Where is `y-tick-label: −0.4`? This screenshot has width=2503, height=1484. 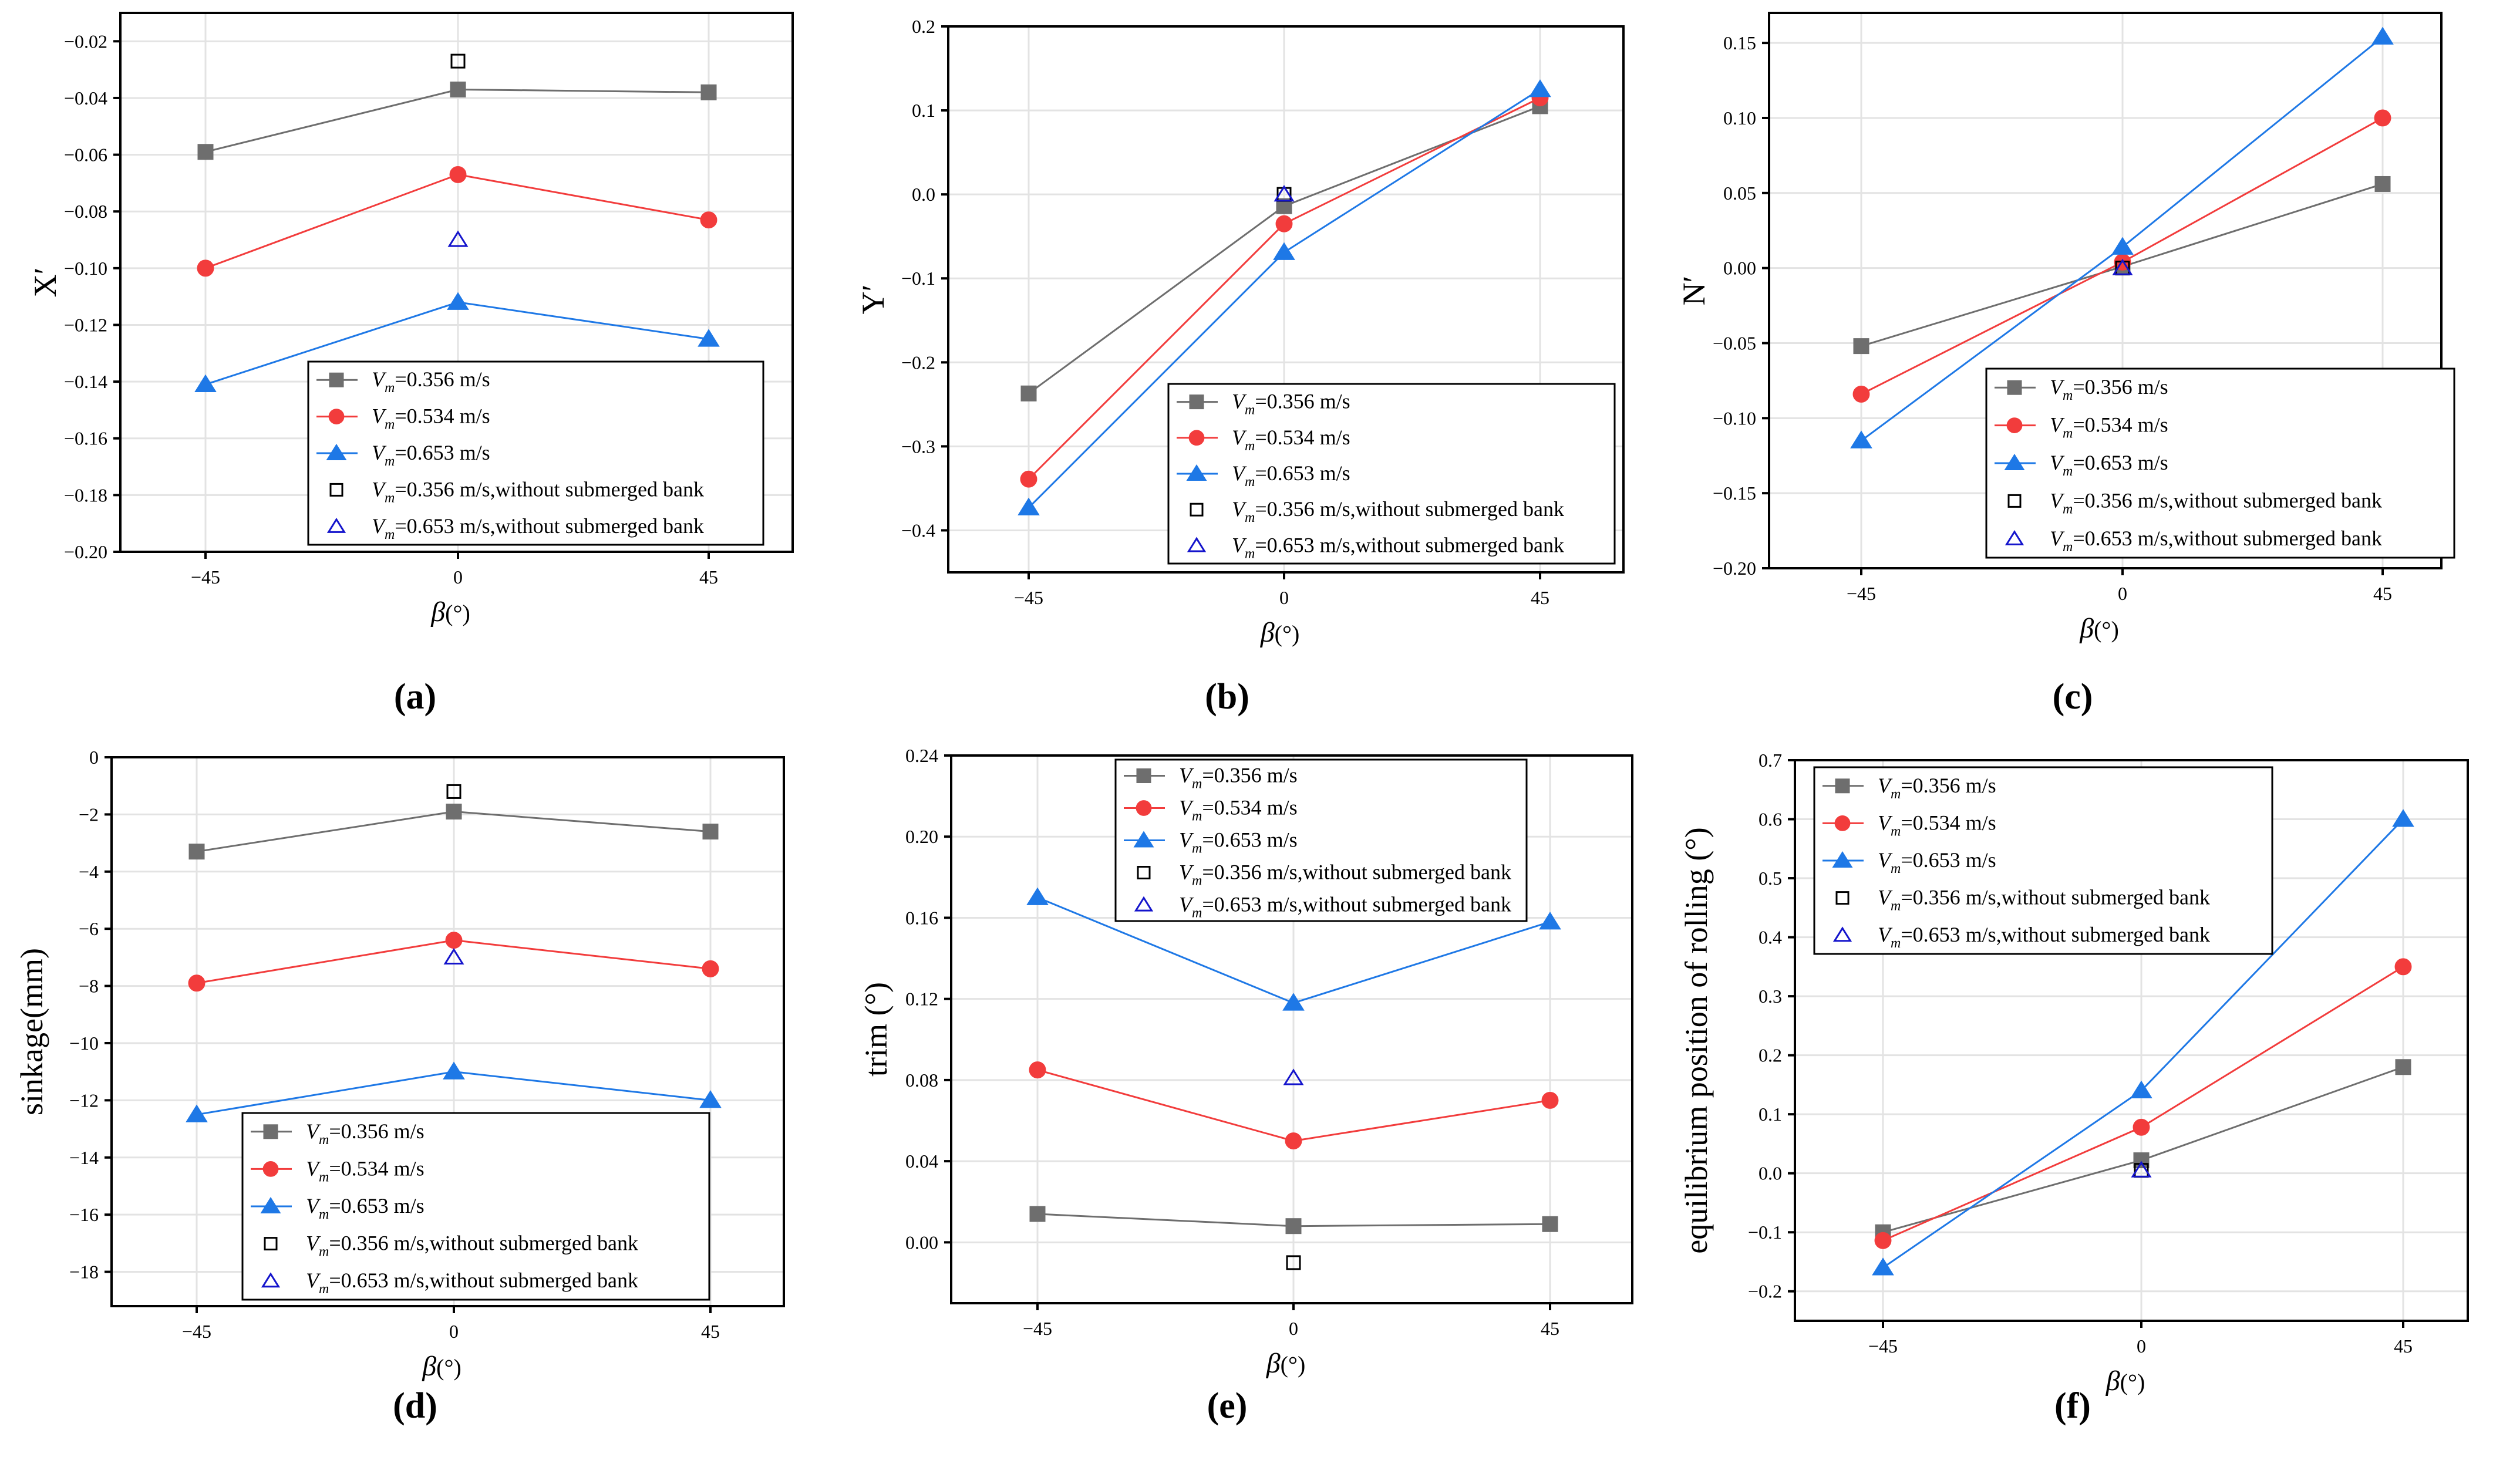 y-tick-label: −0.4 is located at coordinates (918, 530).